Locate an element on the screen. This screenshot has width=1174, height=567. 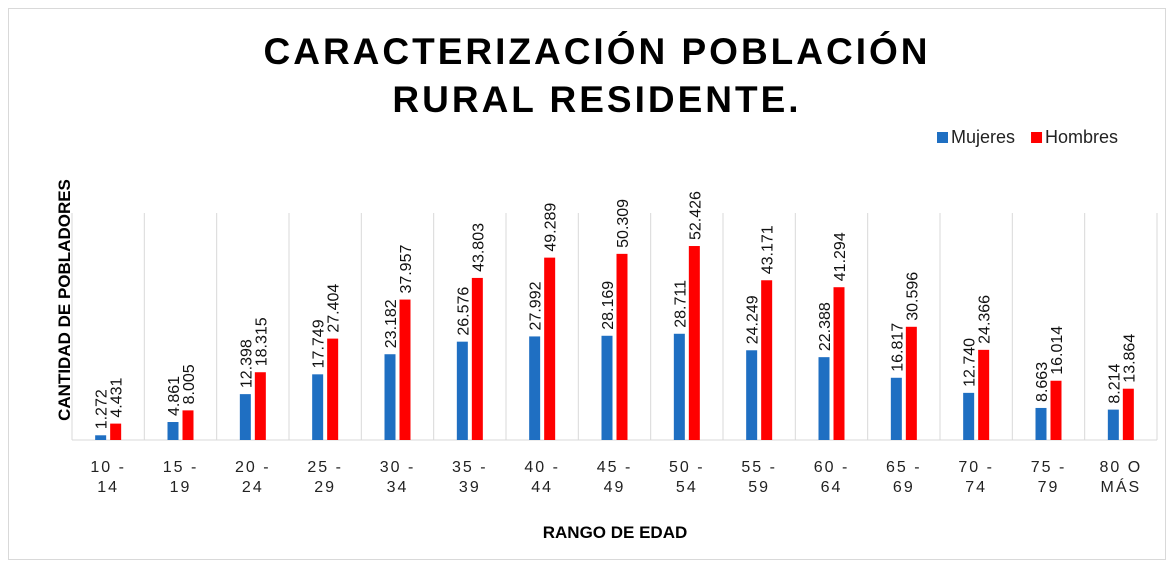
data-label: 16.817 is located at coordinates (897, 347).